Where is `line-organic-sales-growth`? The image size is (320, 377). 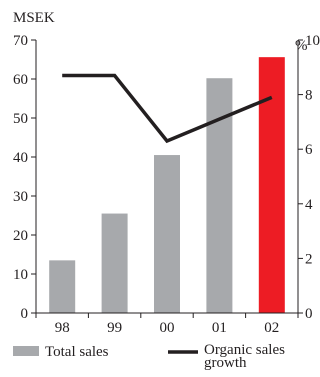 line-organic-sales-growth is located at coordinates (167, 108).